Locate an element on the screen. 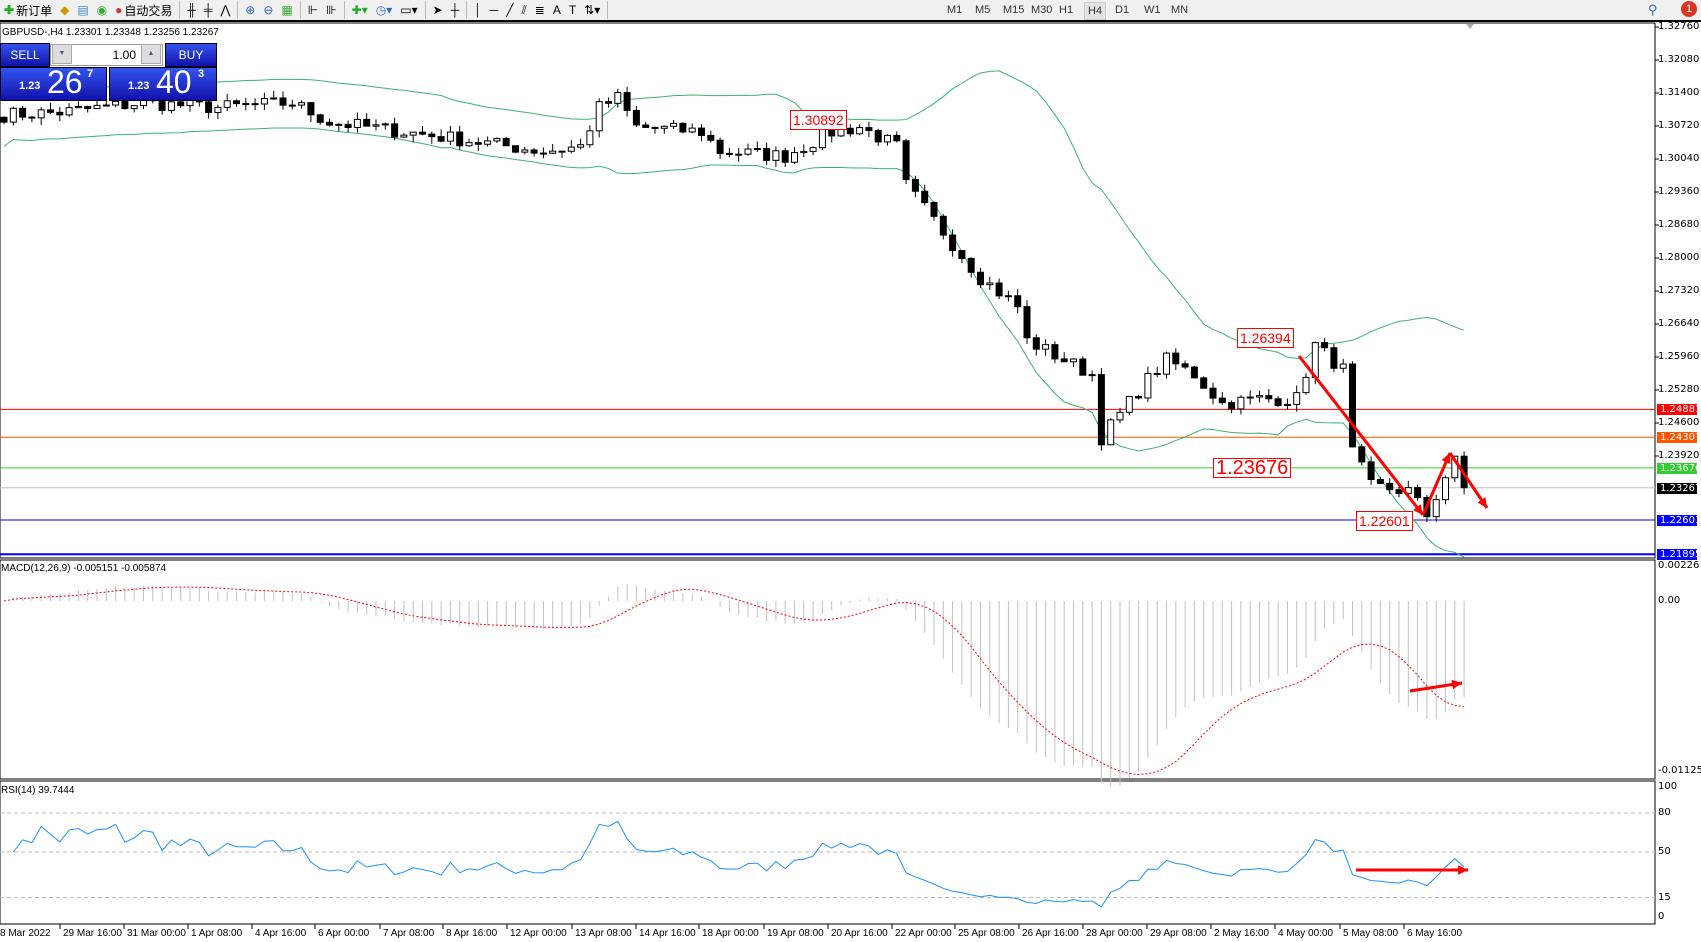 This screenshot has height=942, width=1701. forecast-down-arrow-head is located at coordinates (1482, 502).